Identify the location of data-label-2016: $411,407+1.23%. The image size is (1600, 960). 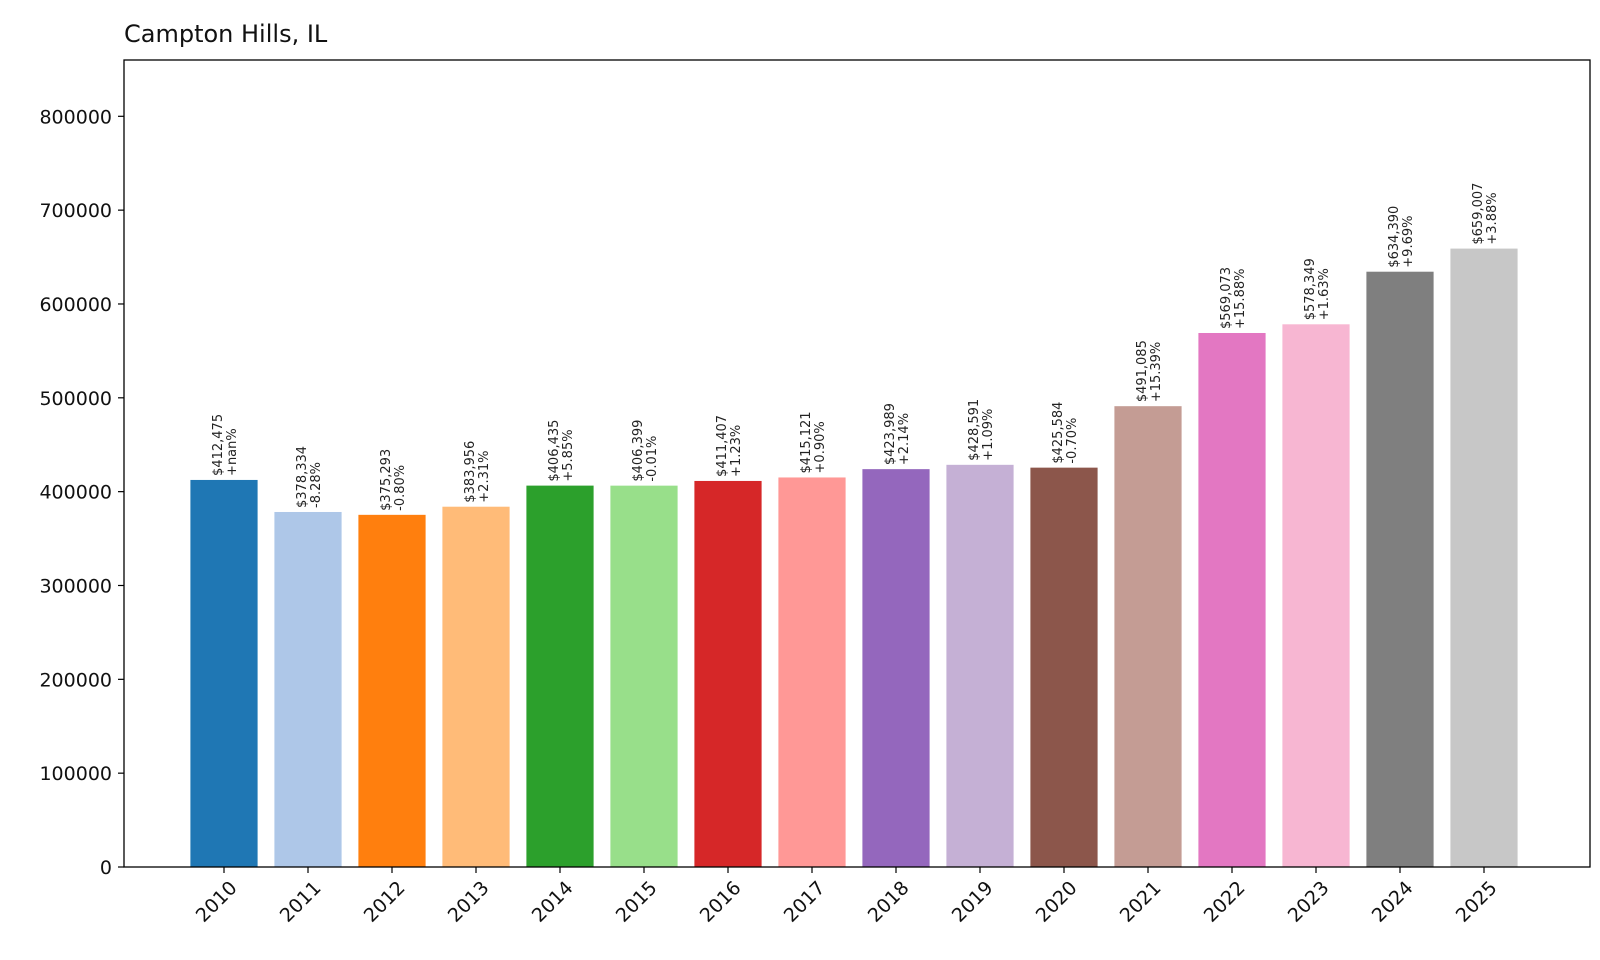
(729, 446).